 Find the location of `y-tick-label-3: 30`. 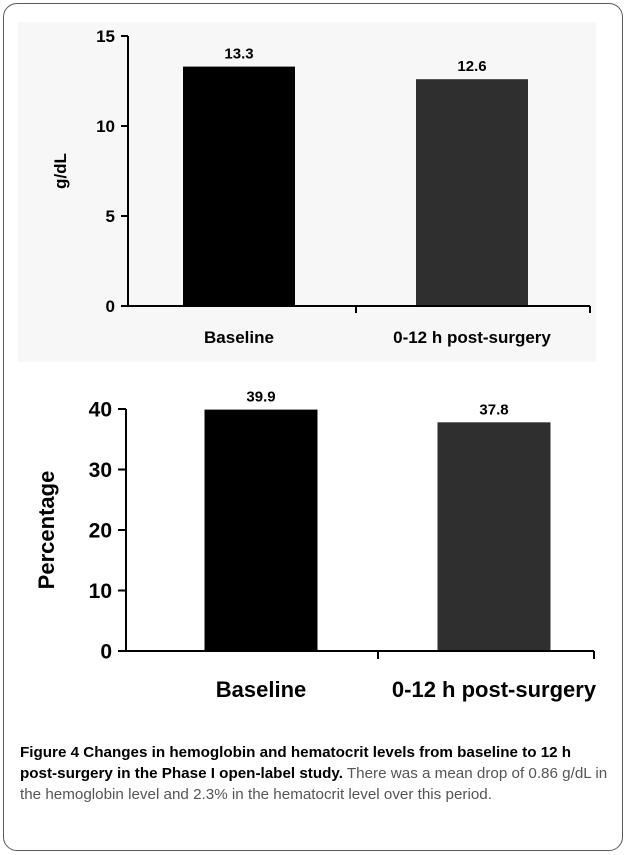

y-tick-label-3: 30 is located at coordinates (100, 470).